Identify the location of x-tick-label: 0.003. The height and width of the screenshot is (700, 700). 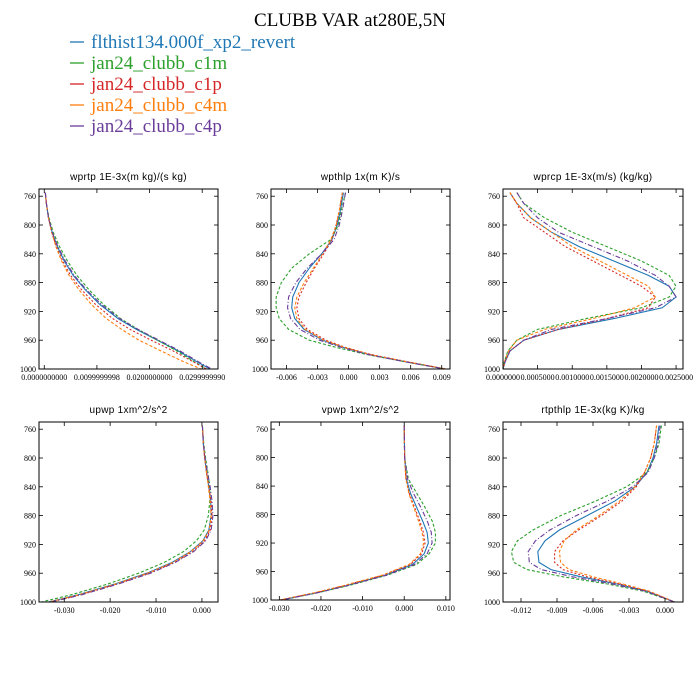
(380, 377).